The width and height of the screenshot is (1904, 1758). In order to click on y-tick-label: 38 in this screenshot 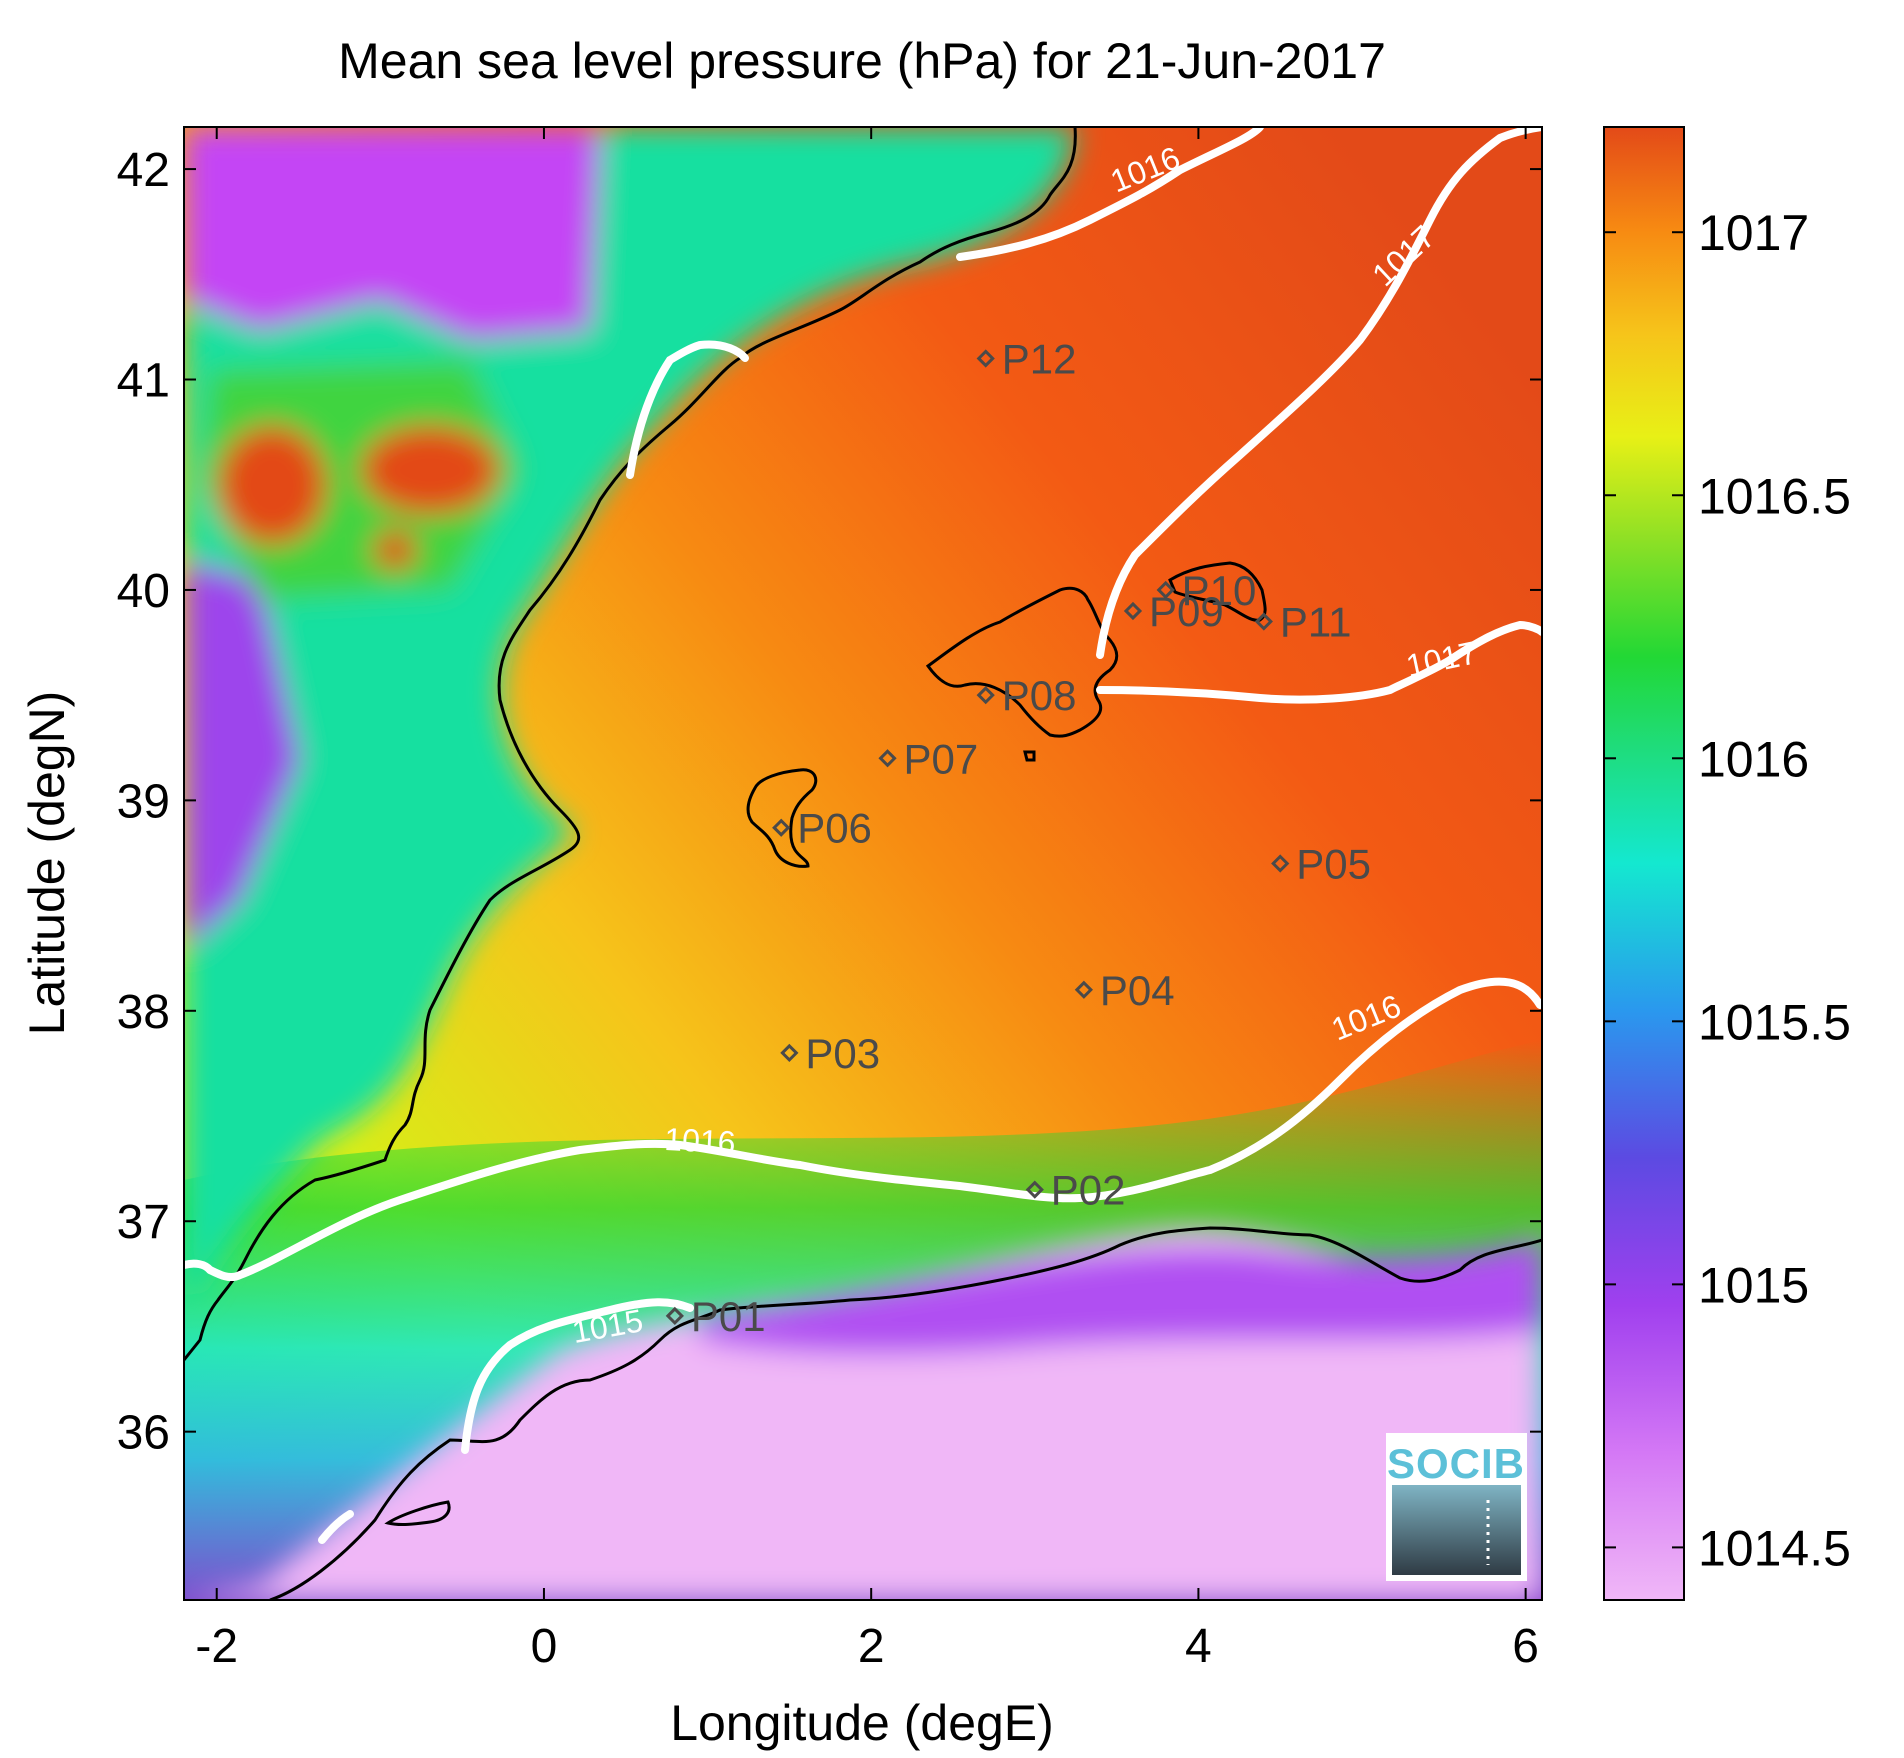, I will do `click(143, 1012)`.